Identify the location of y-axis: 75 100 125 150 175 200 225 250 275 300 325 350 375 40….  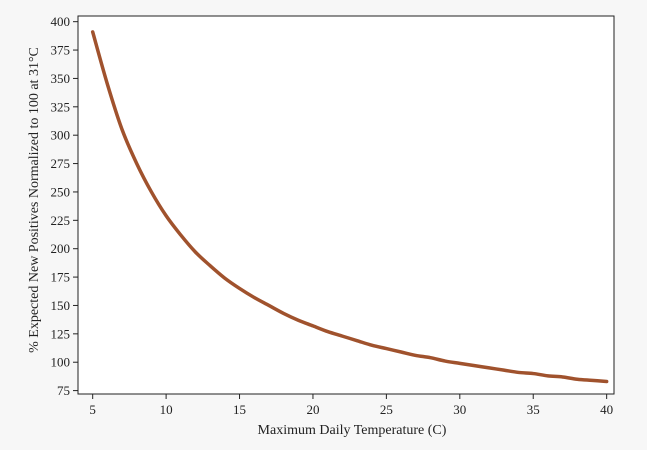
(64, 206).